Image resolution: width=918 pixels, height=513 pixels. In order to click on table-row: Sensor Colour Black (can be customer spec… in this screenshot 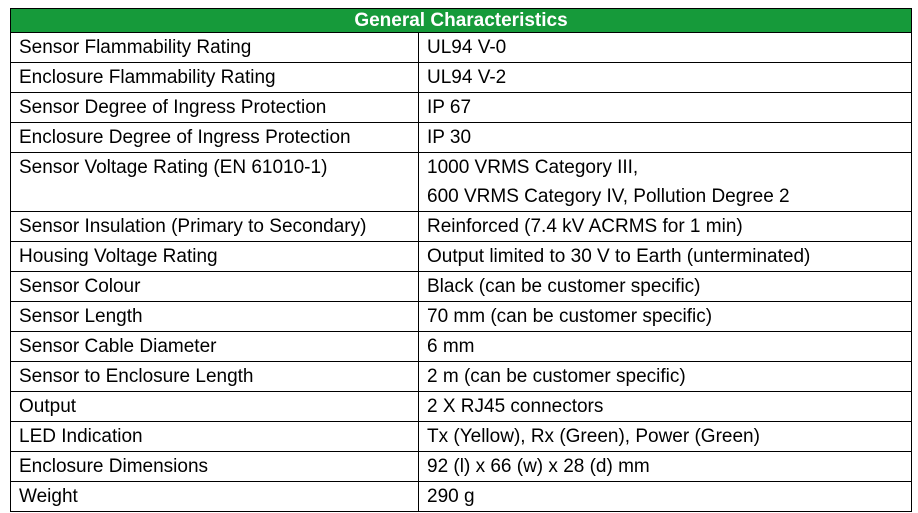, I will do `click(461, 286)`.